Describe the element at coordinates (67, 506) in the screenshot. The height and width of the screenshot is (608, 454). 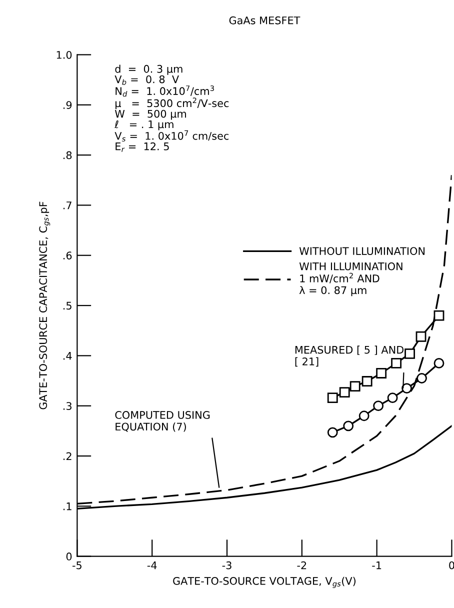
I see `y-tick-label: .1` at that location.